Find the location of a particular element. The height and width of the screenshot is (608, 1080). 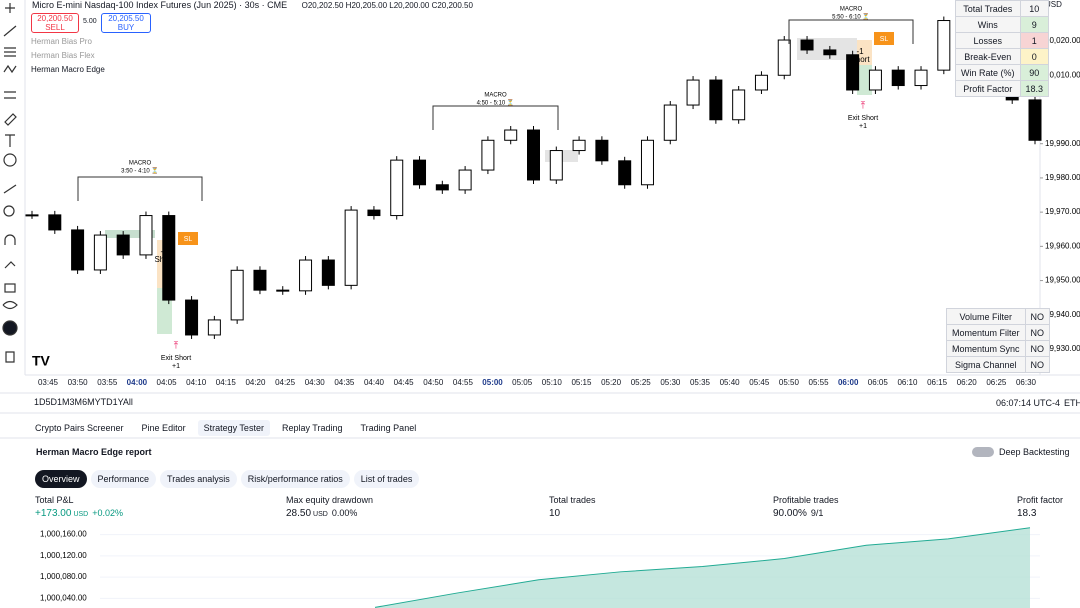

sl-label: SL is located at coordinates (884, 39).